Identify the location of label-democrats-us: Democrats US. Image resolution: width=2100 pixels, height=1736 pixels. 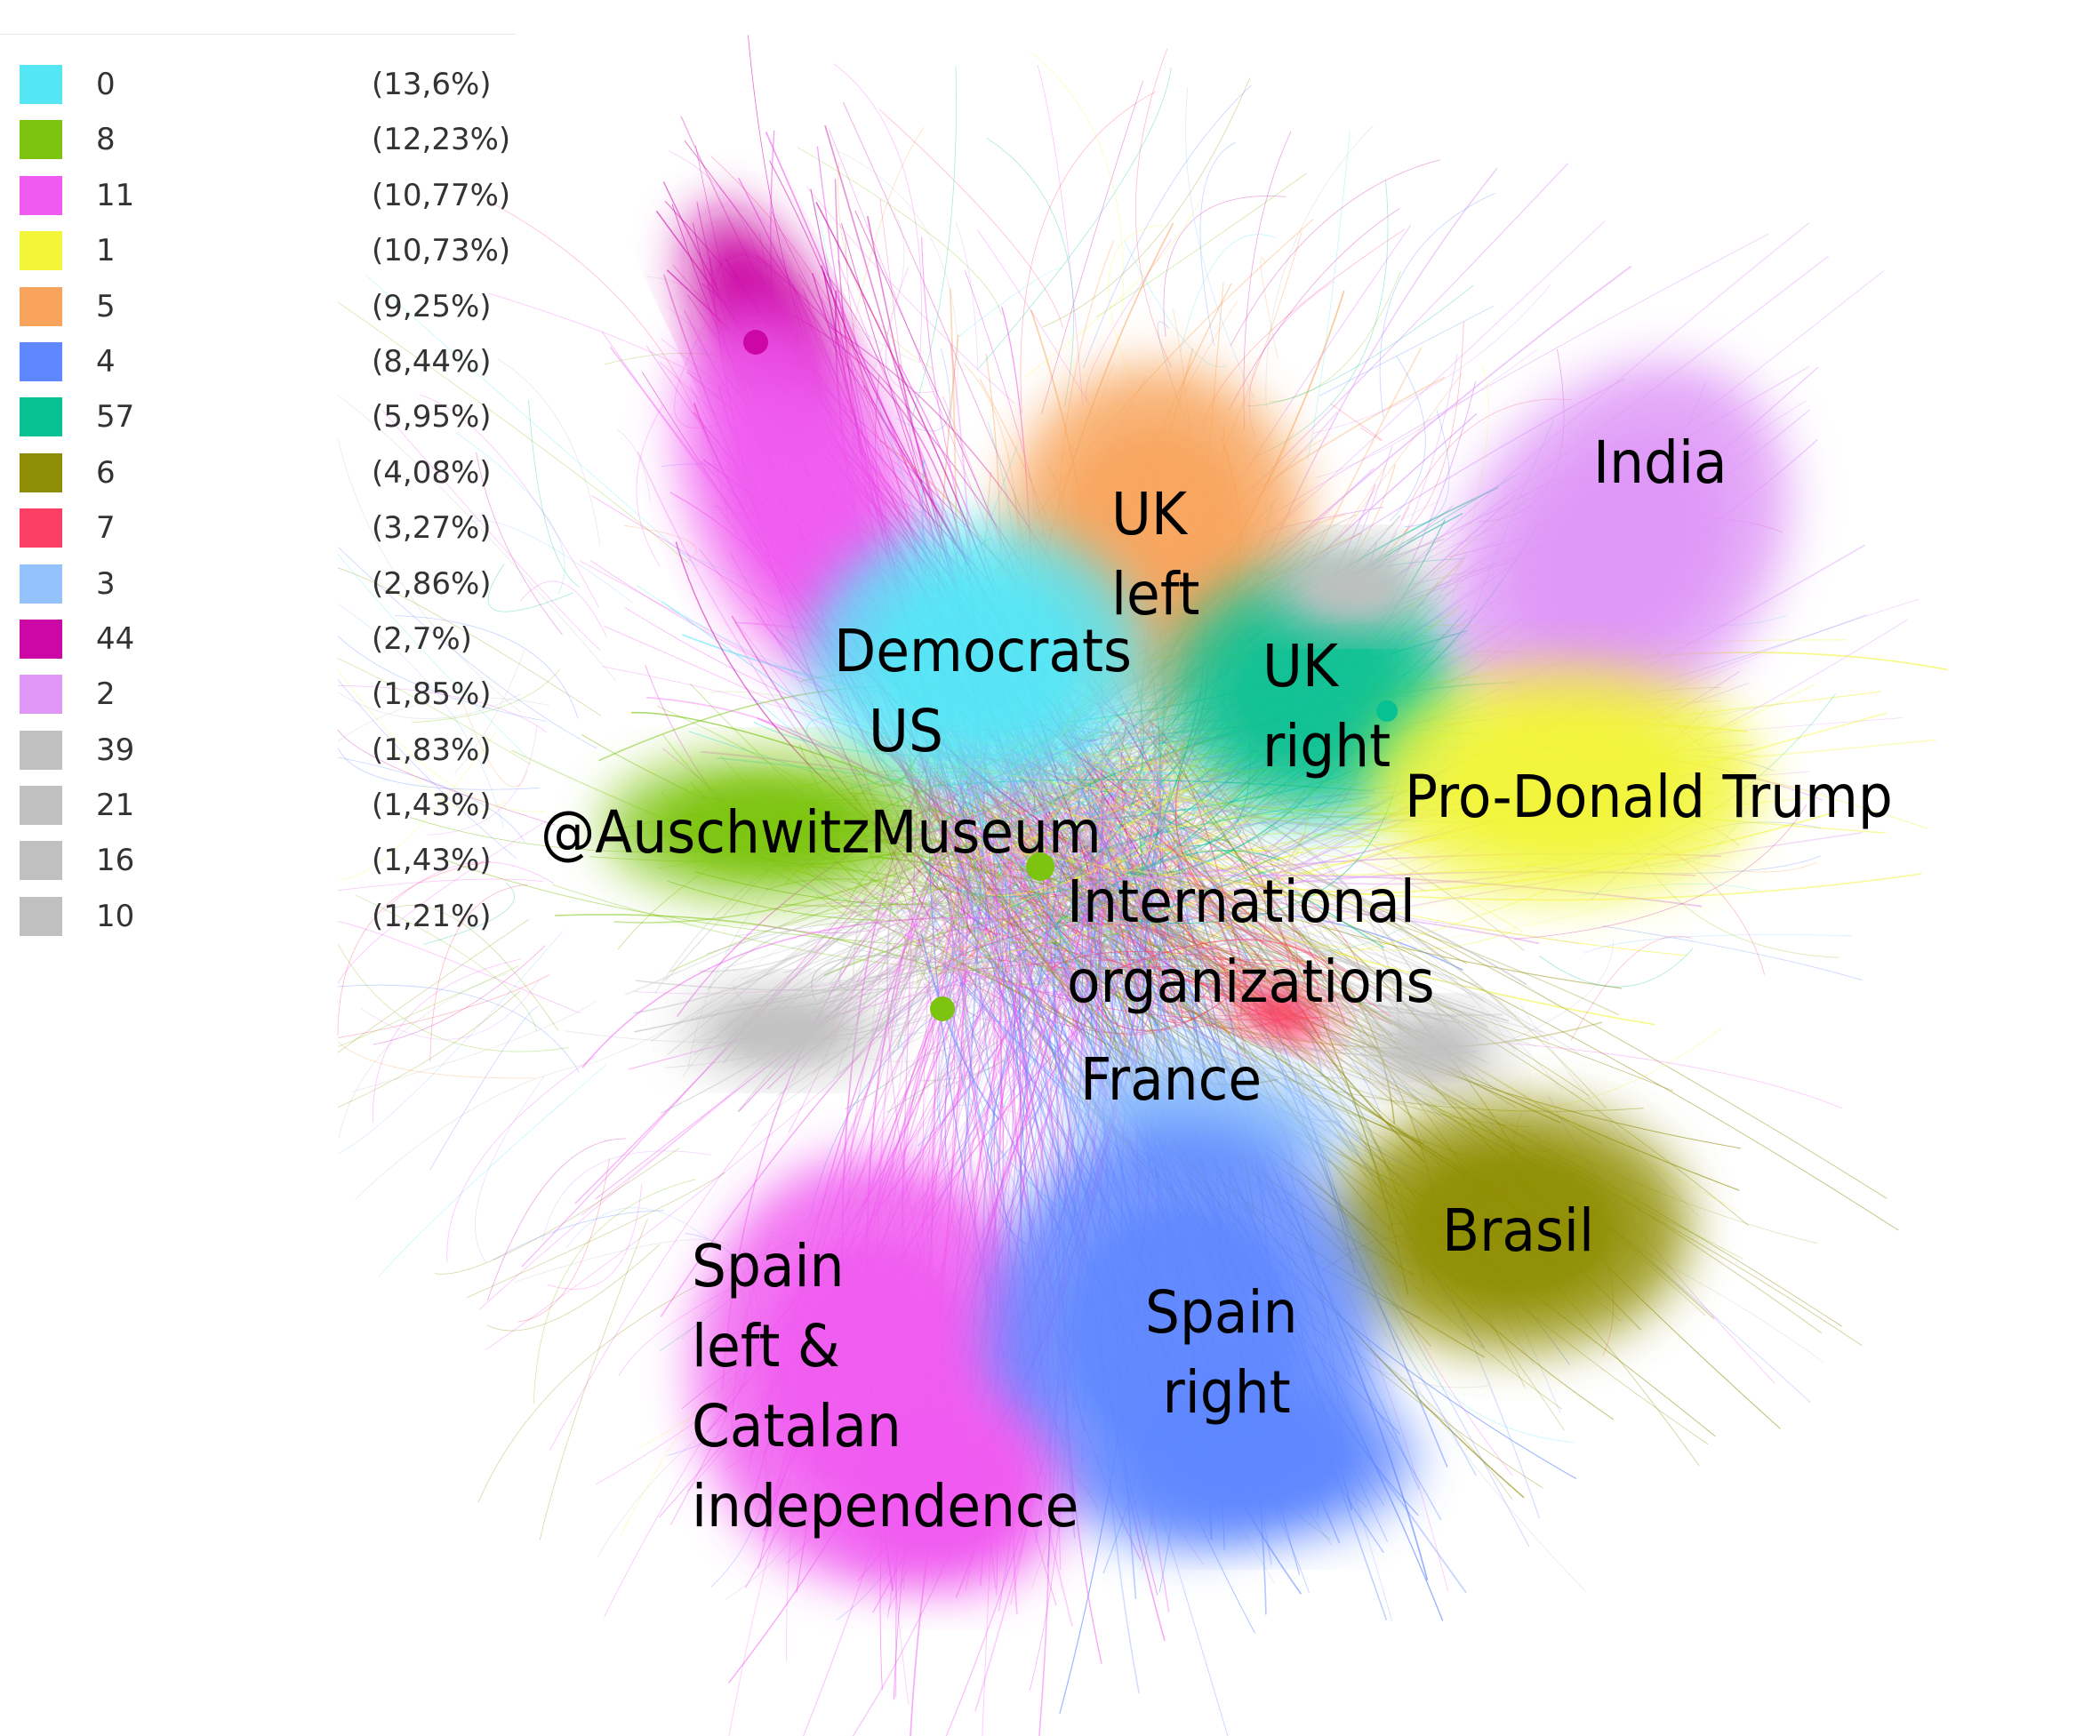
(983, 691).